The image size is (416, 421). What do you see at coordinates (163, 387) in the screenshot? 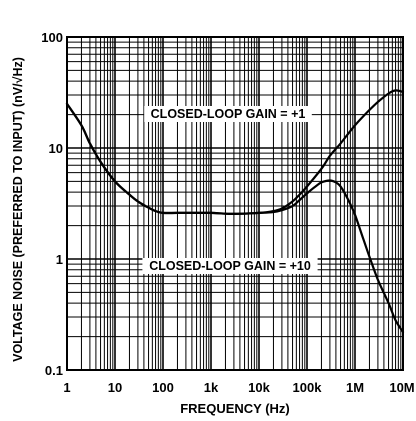
I see `x-tick-label: 100` at bounding box center [163, 387].